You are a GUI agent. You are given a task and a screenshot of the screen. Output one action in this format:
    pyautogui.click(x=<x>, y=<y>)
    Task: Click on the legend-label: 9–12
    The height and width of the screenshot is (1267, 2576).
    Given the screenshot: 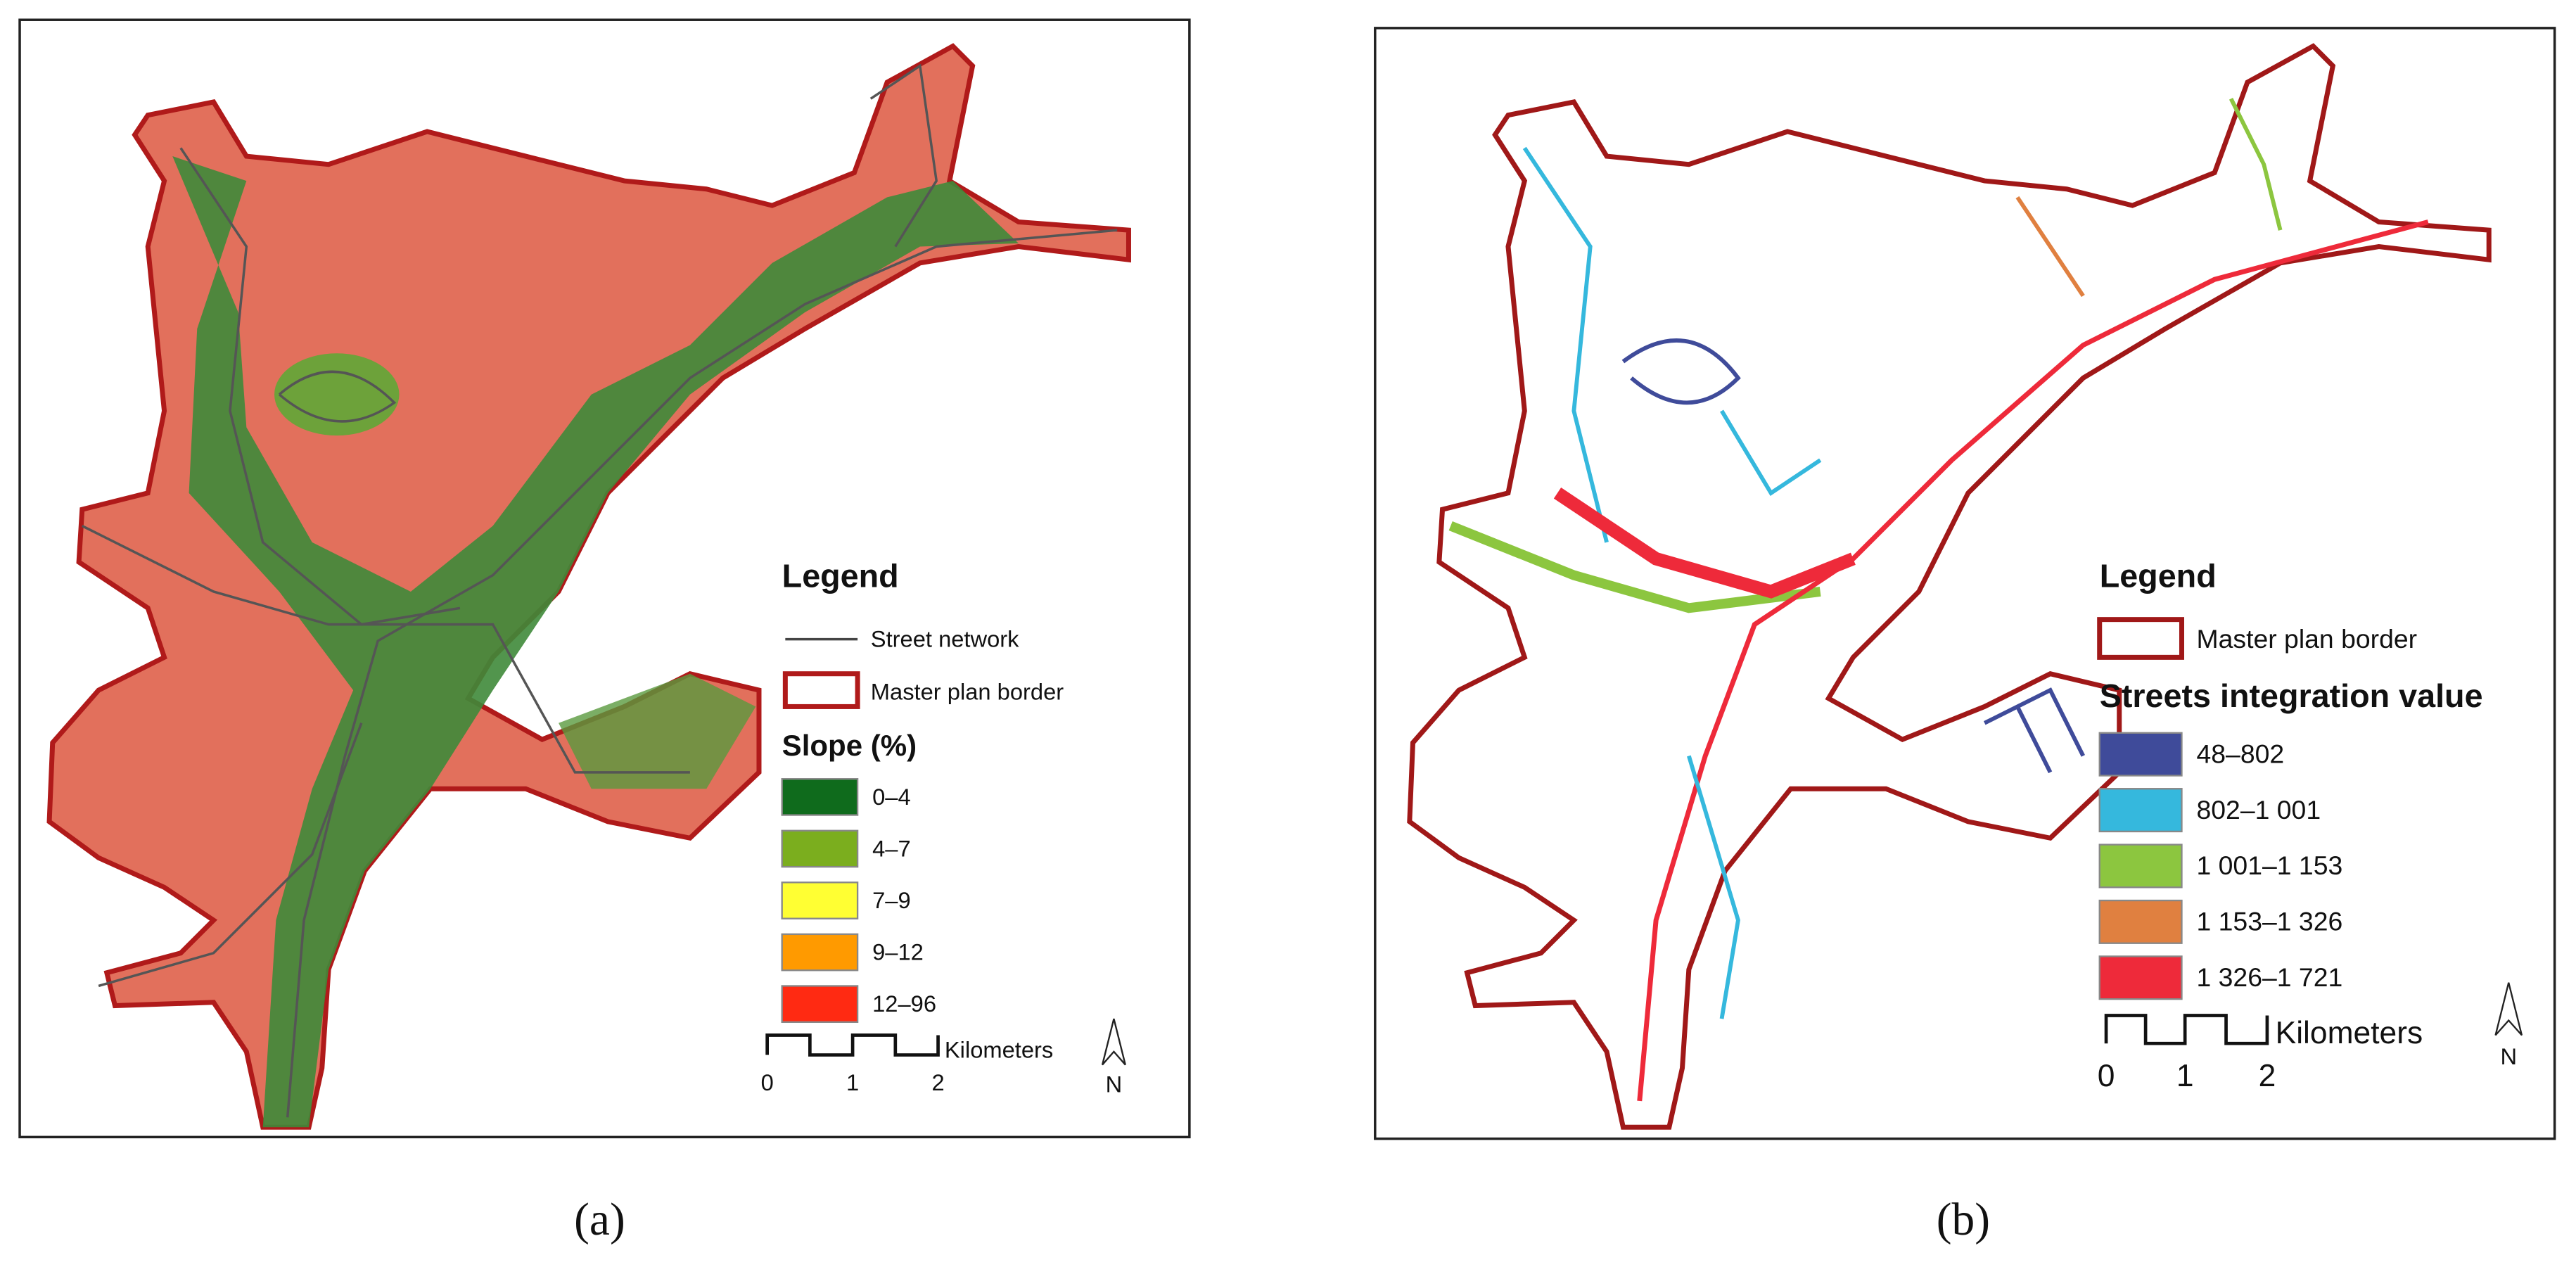 What is the action you would take?
    pyautogui.click(x=898, y=952)
    